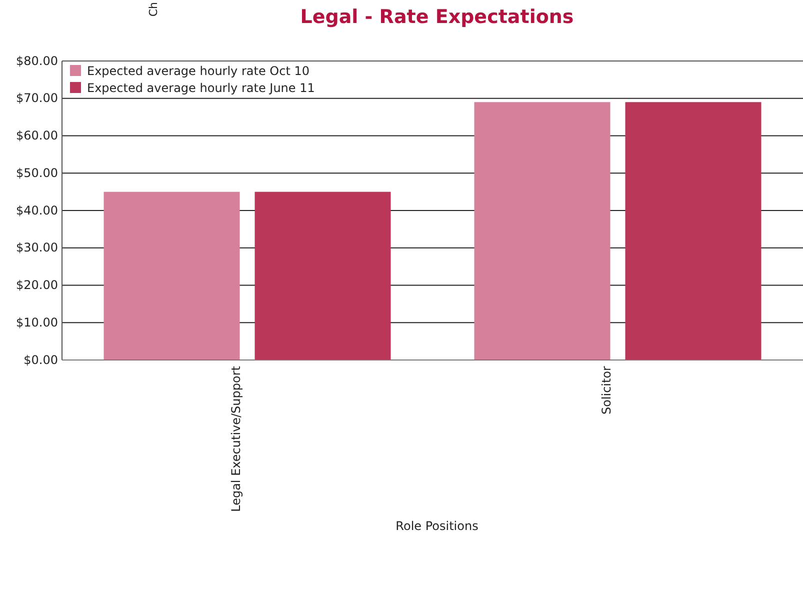 The height and width of the screenshot is (600, 803). I want to click on y-tick-label: $80.00, so click(37, 61).